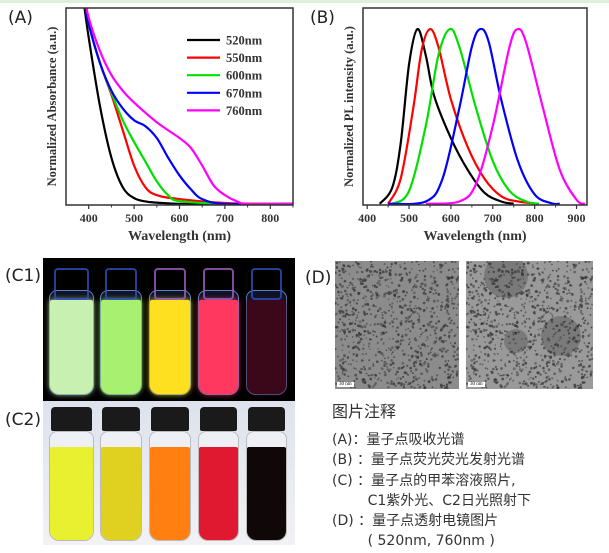 This screenshot has height=553, width=609. Describe the element at coordinates (415, 521) in the screenshot. I see `note-line: (D) ：量子点透射电镜图片` at that location.